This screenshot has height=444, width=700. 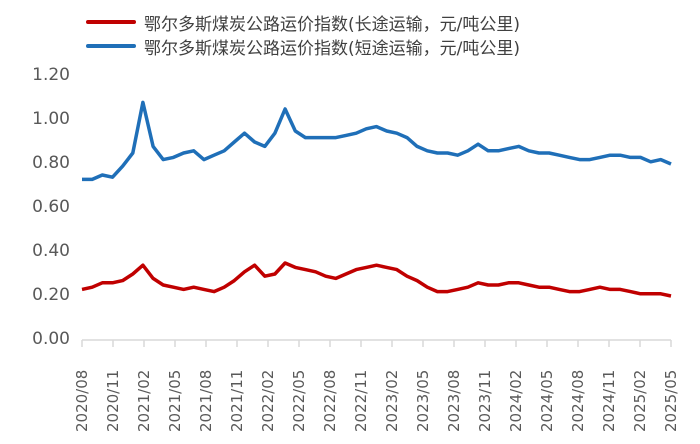 What do you see at coordinates (51, 295) in the screenshot?
I see `y-tick-label: 0.20` at bounding box center [51, 295].